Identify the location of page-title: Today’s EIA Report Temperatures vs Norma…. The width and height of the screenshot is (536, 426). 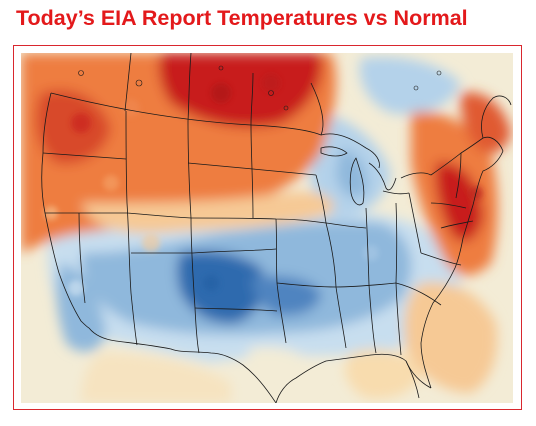
(242, 18).